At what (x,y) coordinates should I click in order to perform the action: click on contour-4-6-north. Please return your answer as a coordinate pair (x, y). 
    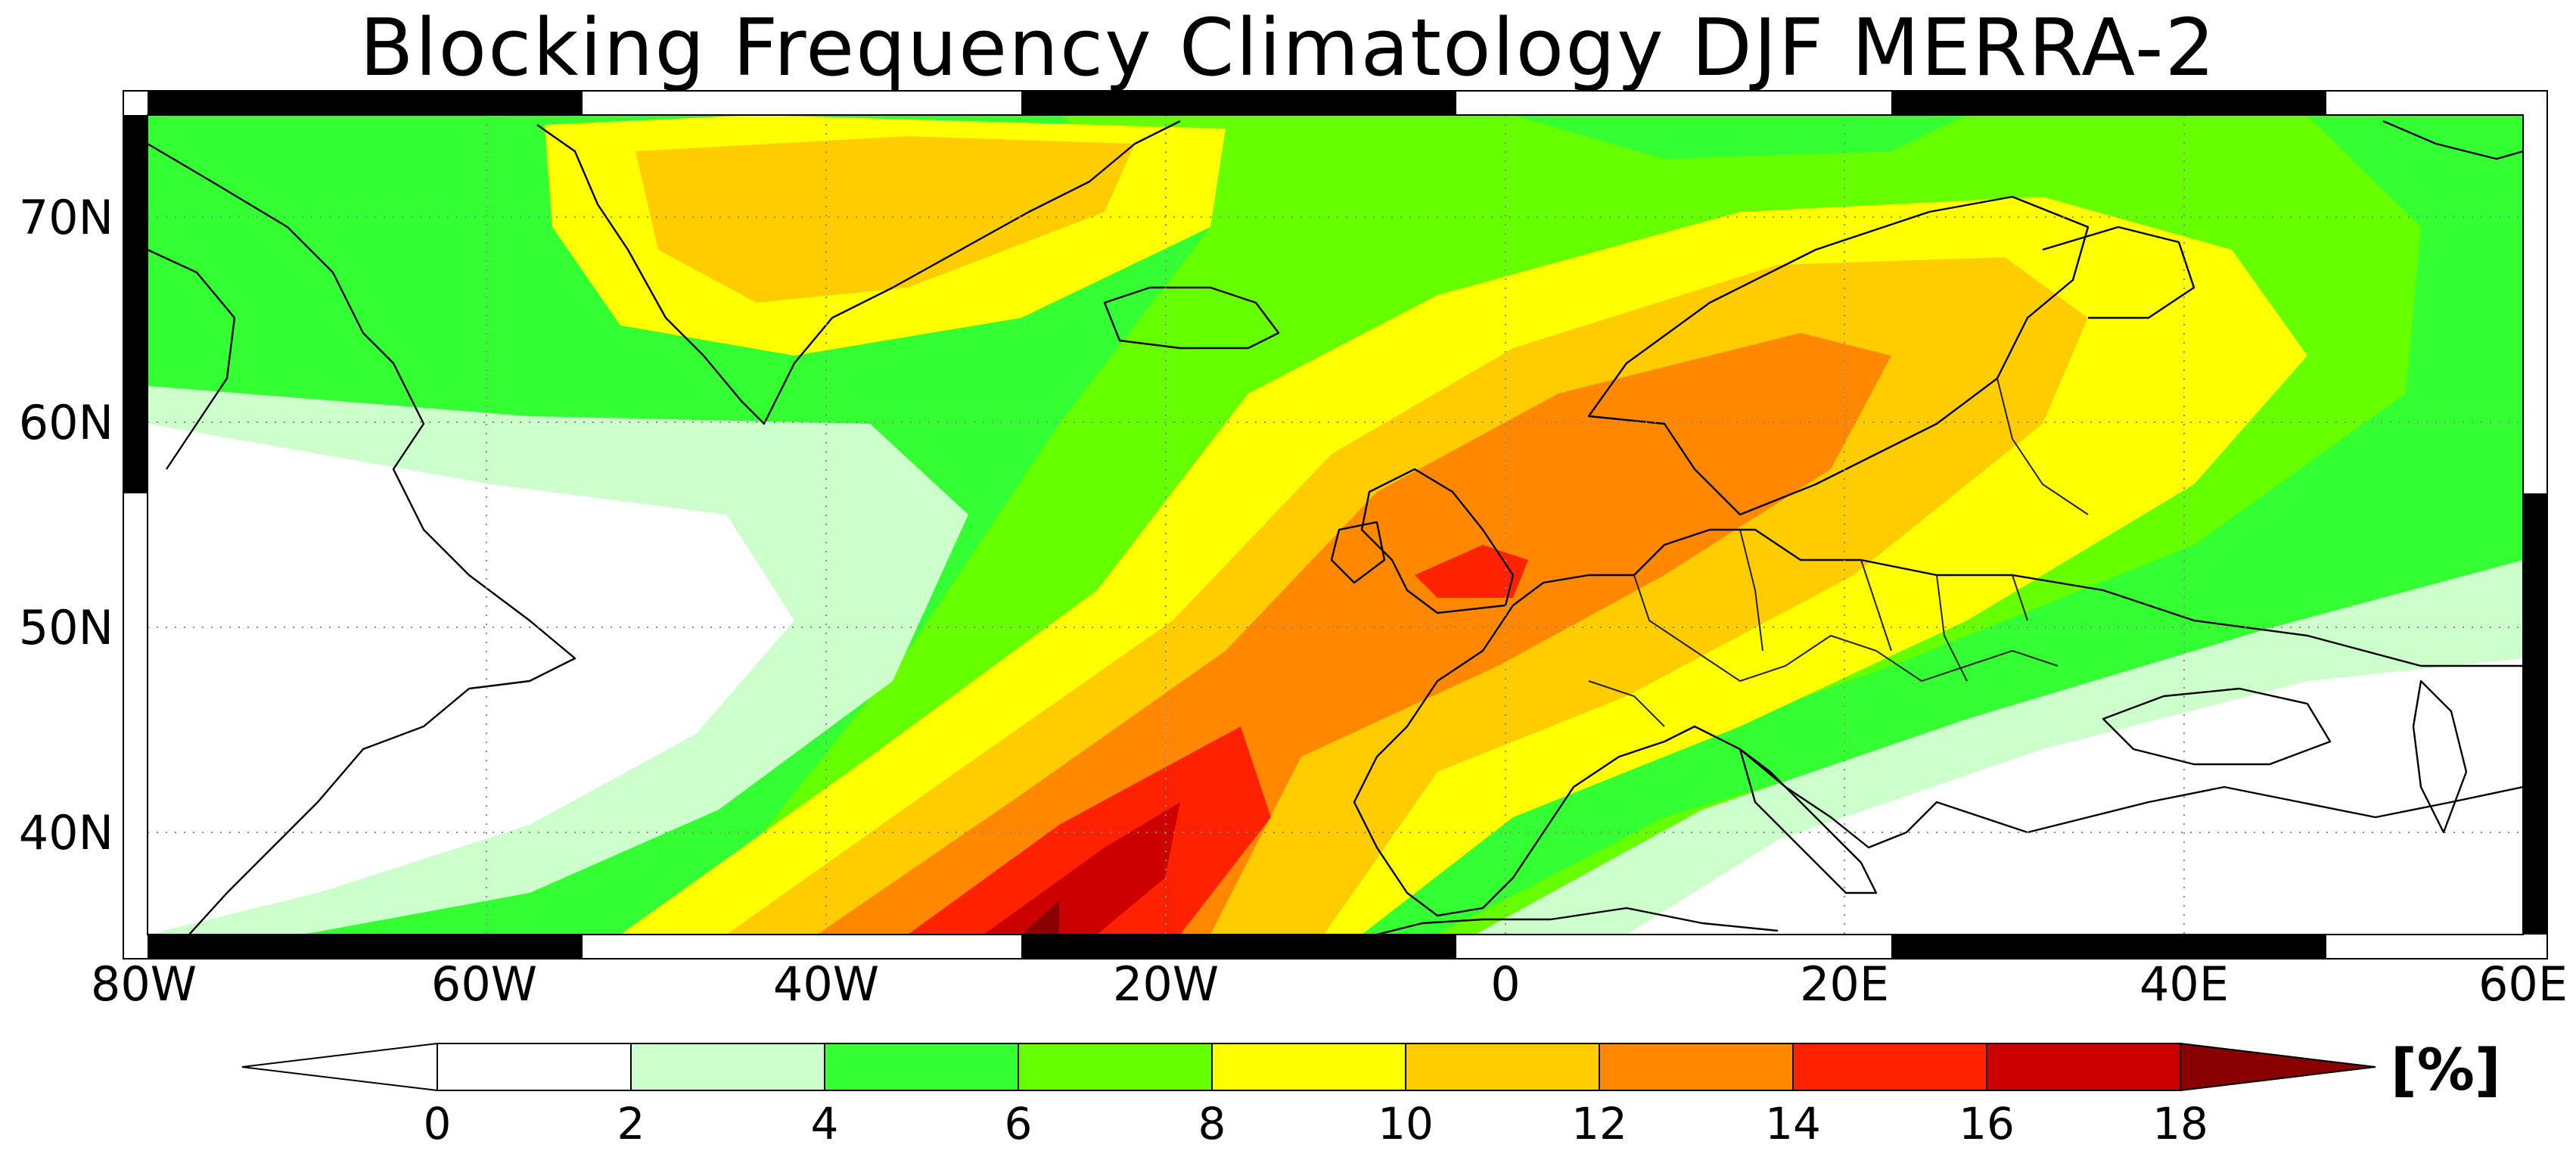
    Looking at the image, I should click on (1740, 137).